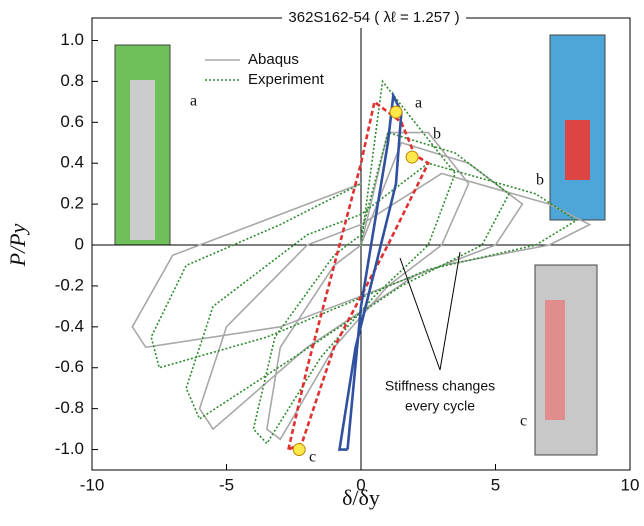 Image resolution: width=644 pixels, height=526 pixels. I want to click on y-tick-label: 0.4, so click(72, 162).